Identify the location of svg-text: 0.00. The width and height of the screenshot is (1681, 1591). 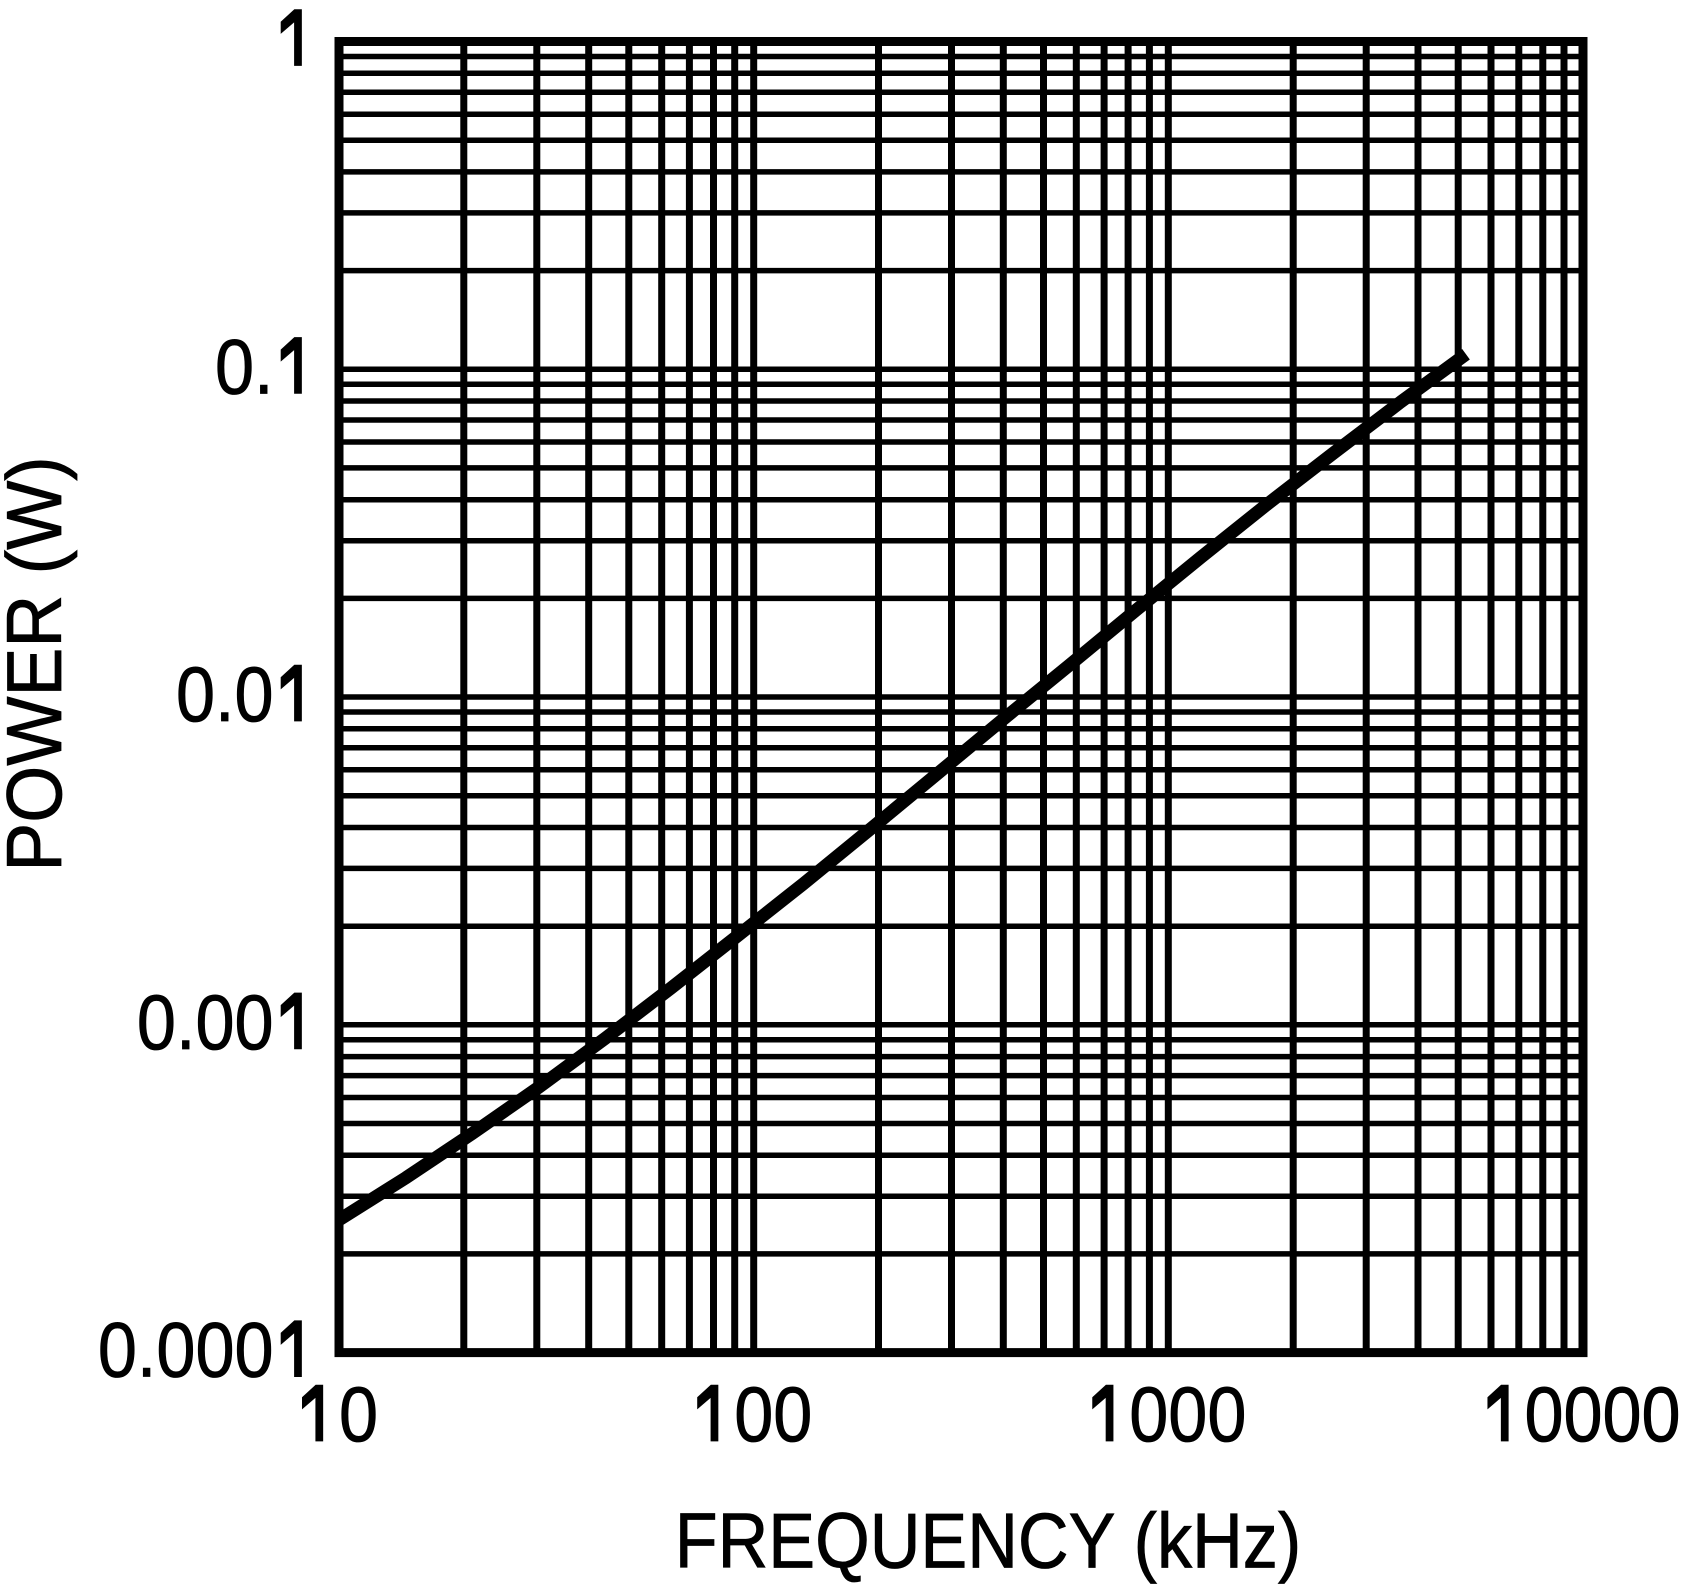
(205, 1021).